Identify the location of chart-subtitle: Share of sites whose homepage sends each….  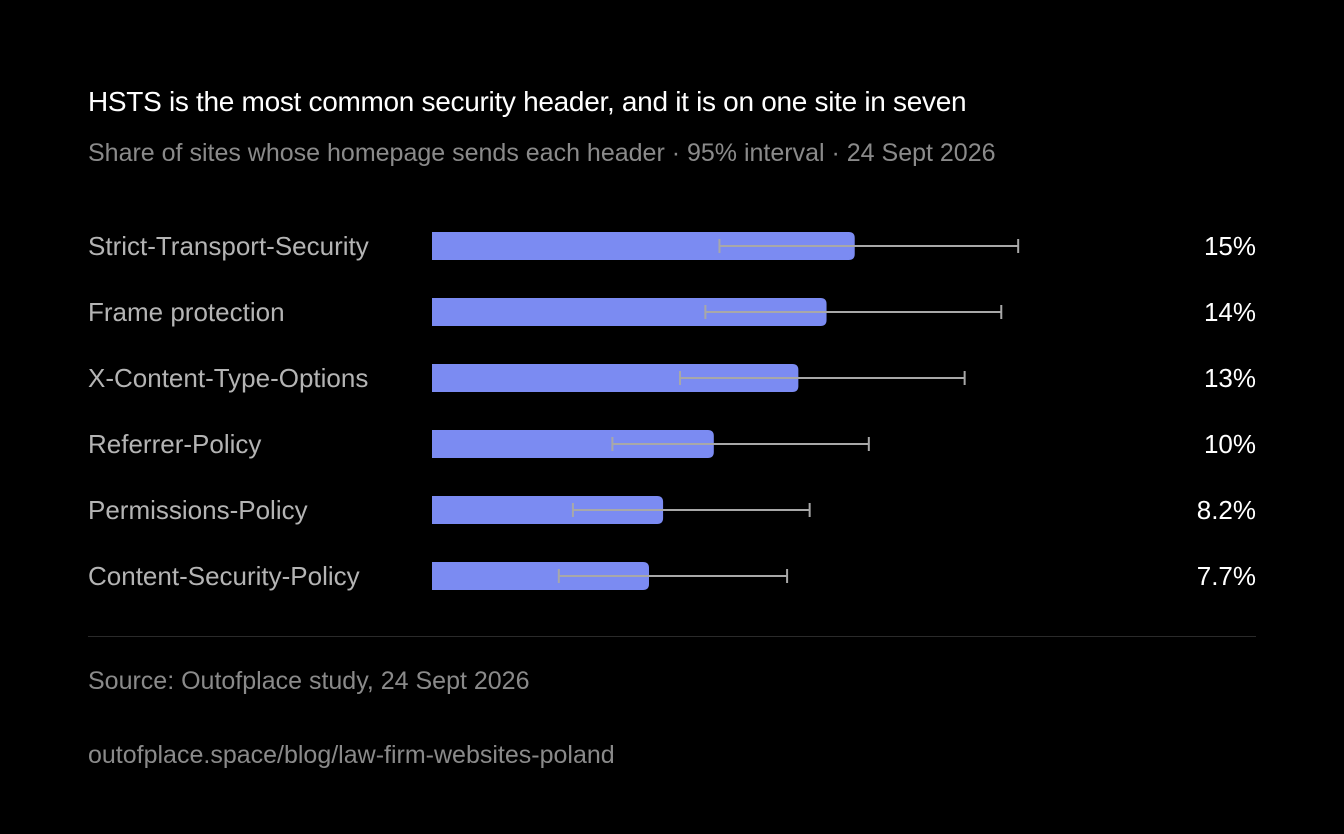
(542, 153).